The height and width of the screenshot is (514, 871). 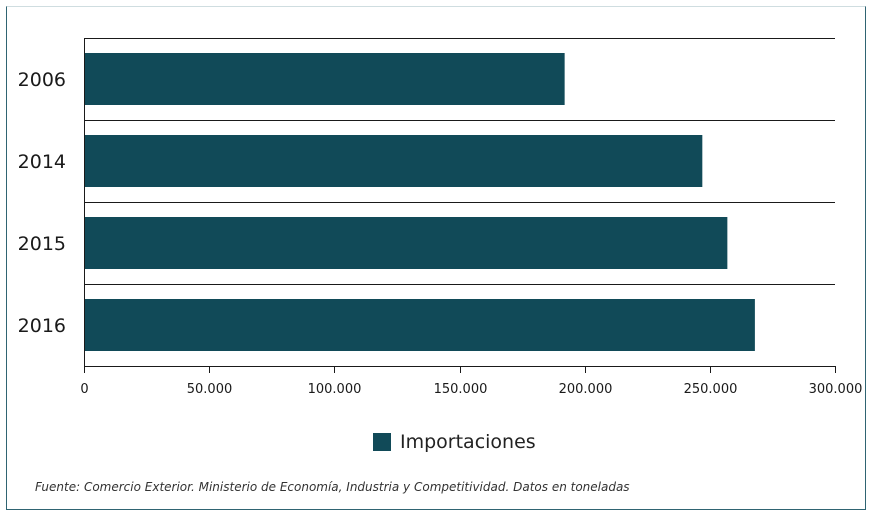 What do you see at coordinates (325, 79) in the screenshot?
I see `bar-2006` at bounding box center [325, 79].